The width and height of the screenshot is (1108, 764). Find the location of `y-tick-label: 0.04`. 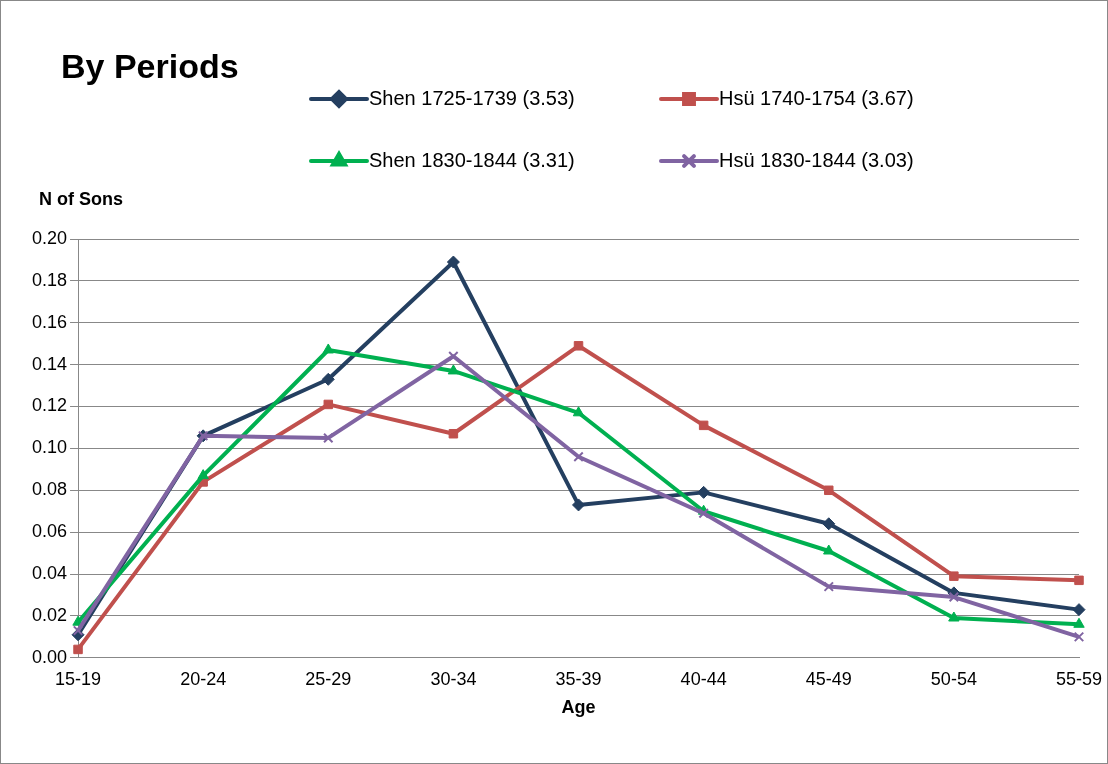

y-tick-label: 0.04 is located at coordinates (49, 573).